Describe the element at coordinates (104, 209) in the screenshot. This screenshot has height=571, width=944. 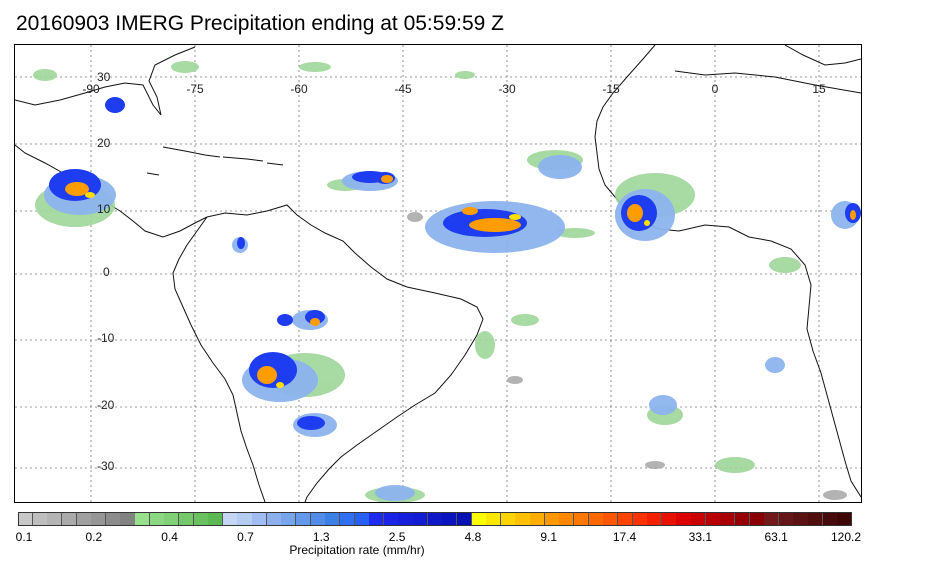
I see `lat-label: 10` at that location.